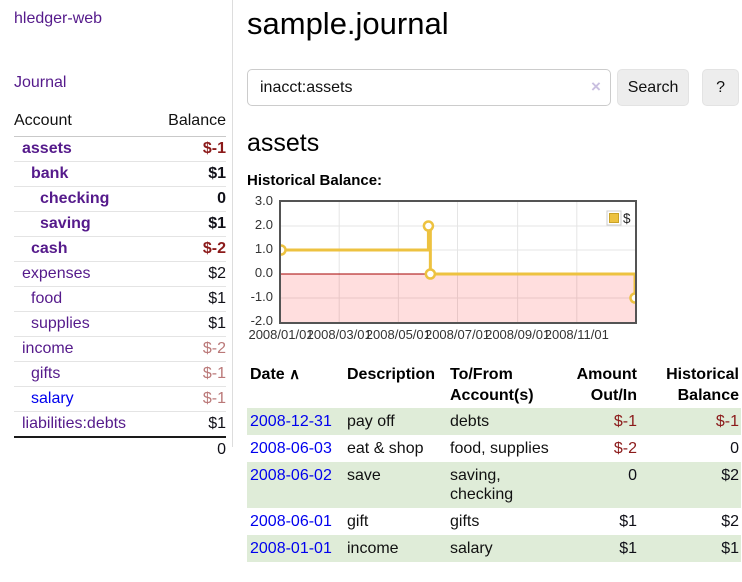 Image resolution: width=742 pixels, height=582 pixels. I want to click on txn-date-link: 2008-06-02, so click(291, 475).